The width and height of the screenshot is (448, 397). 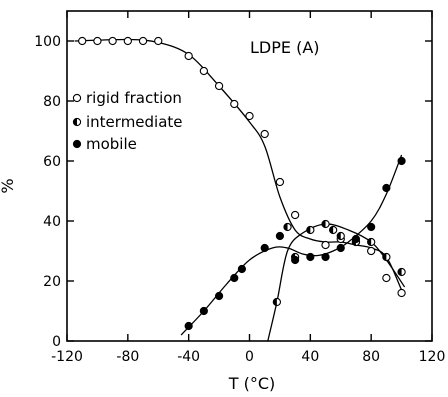 What do you see at coordinates (52, 162) in the screenshot?
I see `y-tick-label: 60` at bounding box center [52, 162].